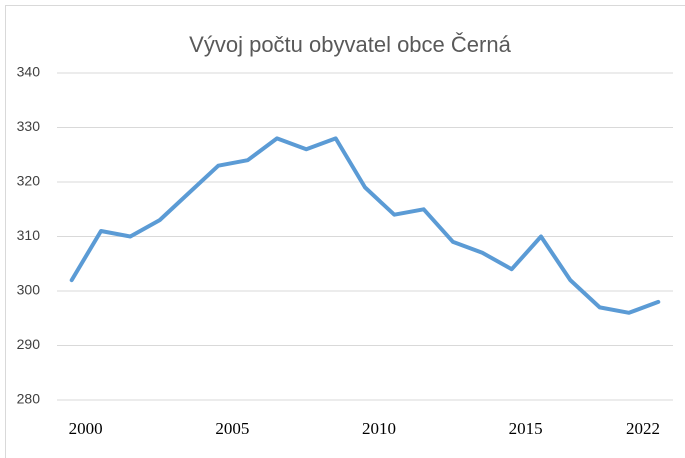  Describe the element at coordinates (29, 290) in the screenshot. I see `y-tick-label: 300` at that location.